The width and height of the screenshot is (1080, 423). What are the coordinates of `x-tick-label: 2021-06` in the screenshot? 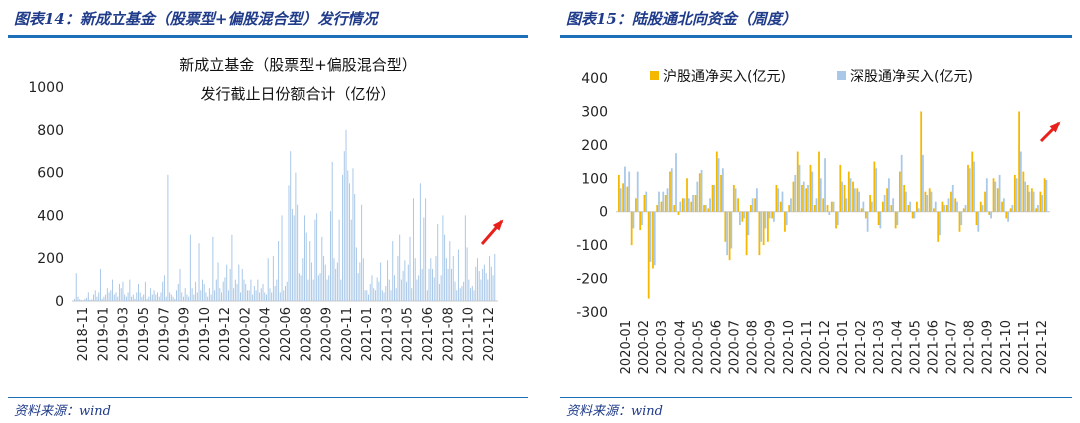 It's located at (933, 347).